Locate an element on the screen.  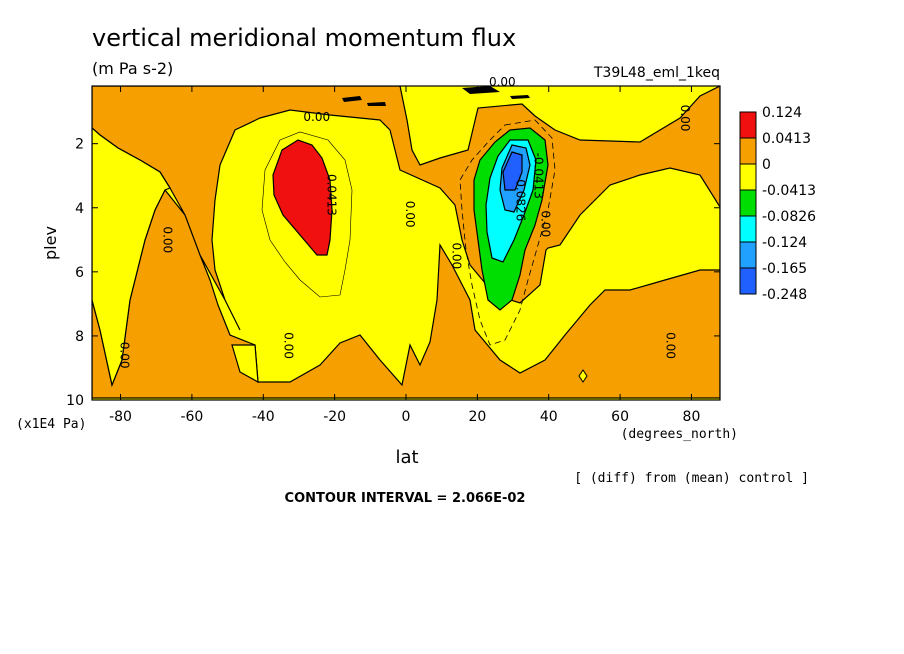
y-tick-label: 6 is located at coordinates (79, 273).